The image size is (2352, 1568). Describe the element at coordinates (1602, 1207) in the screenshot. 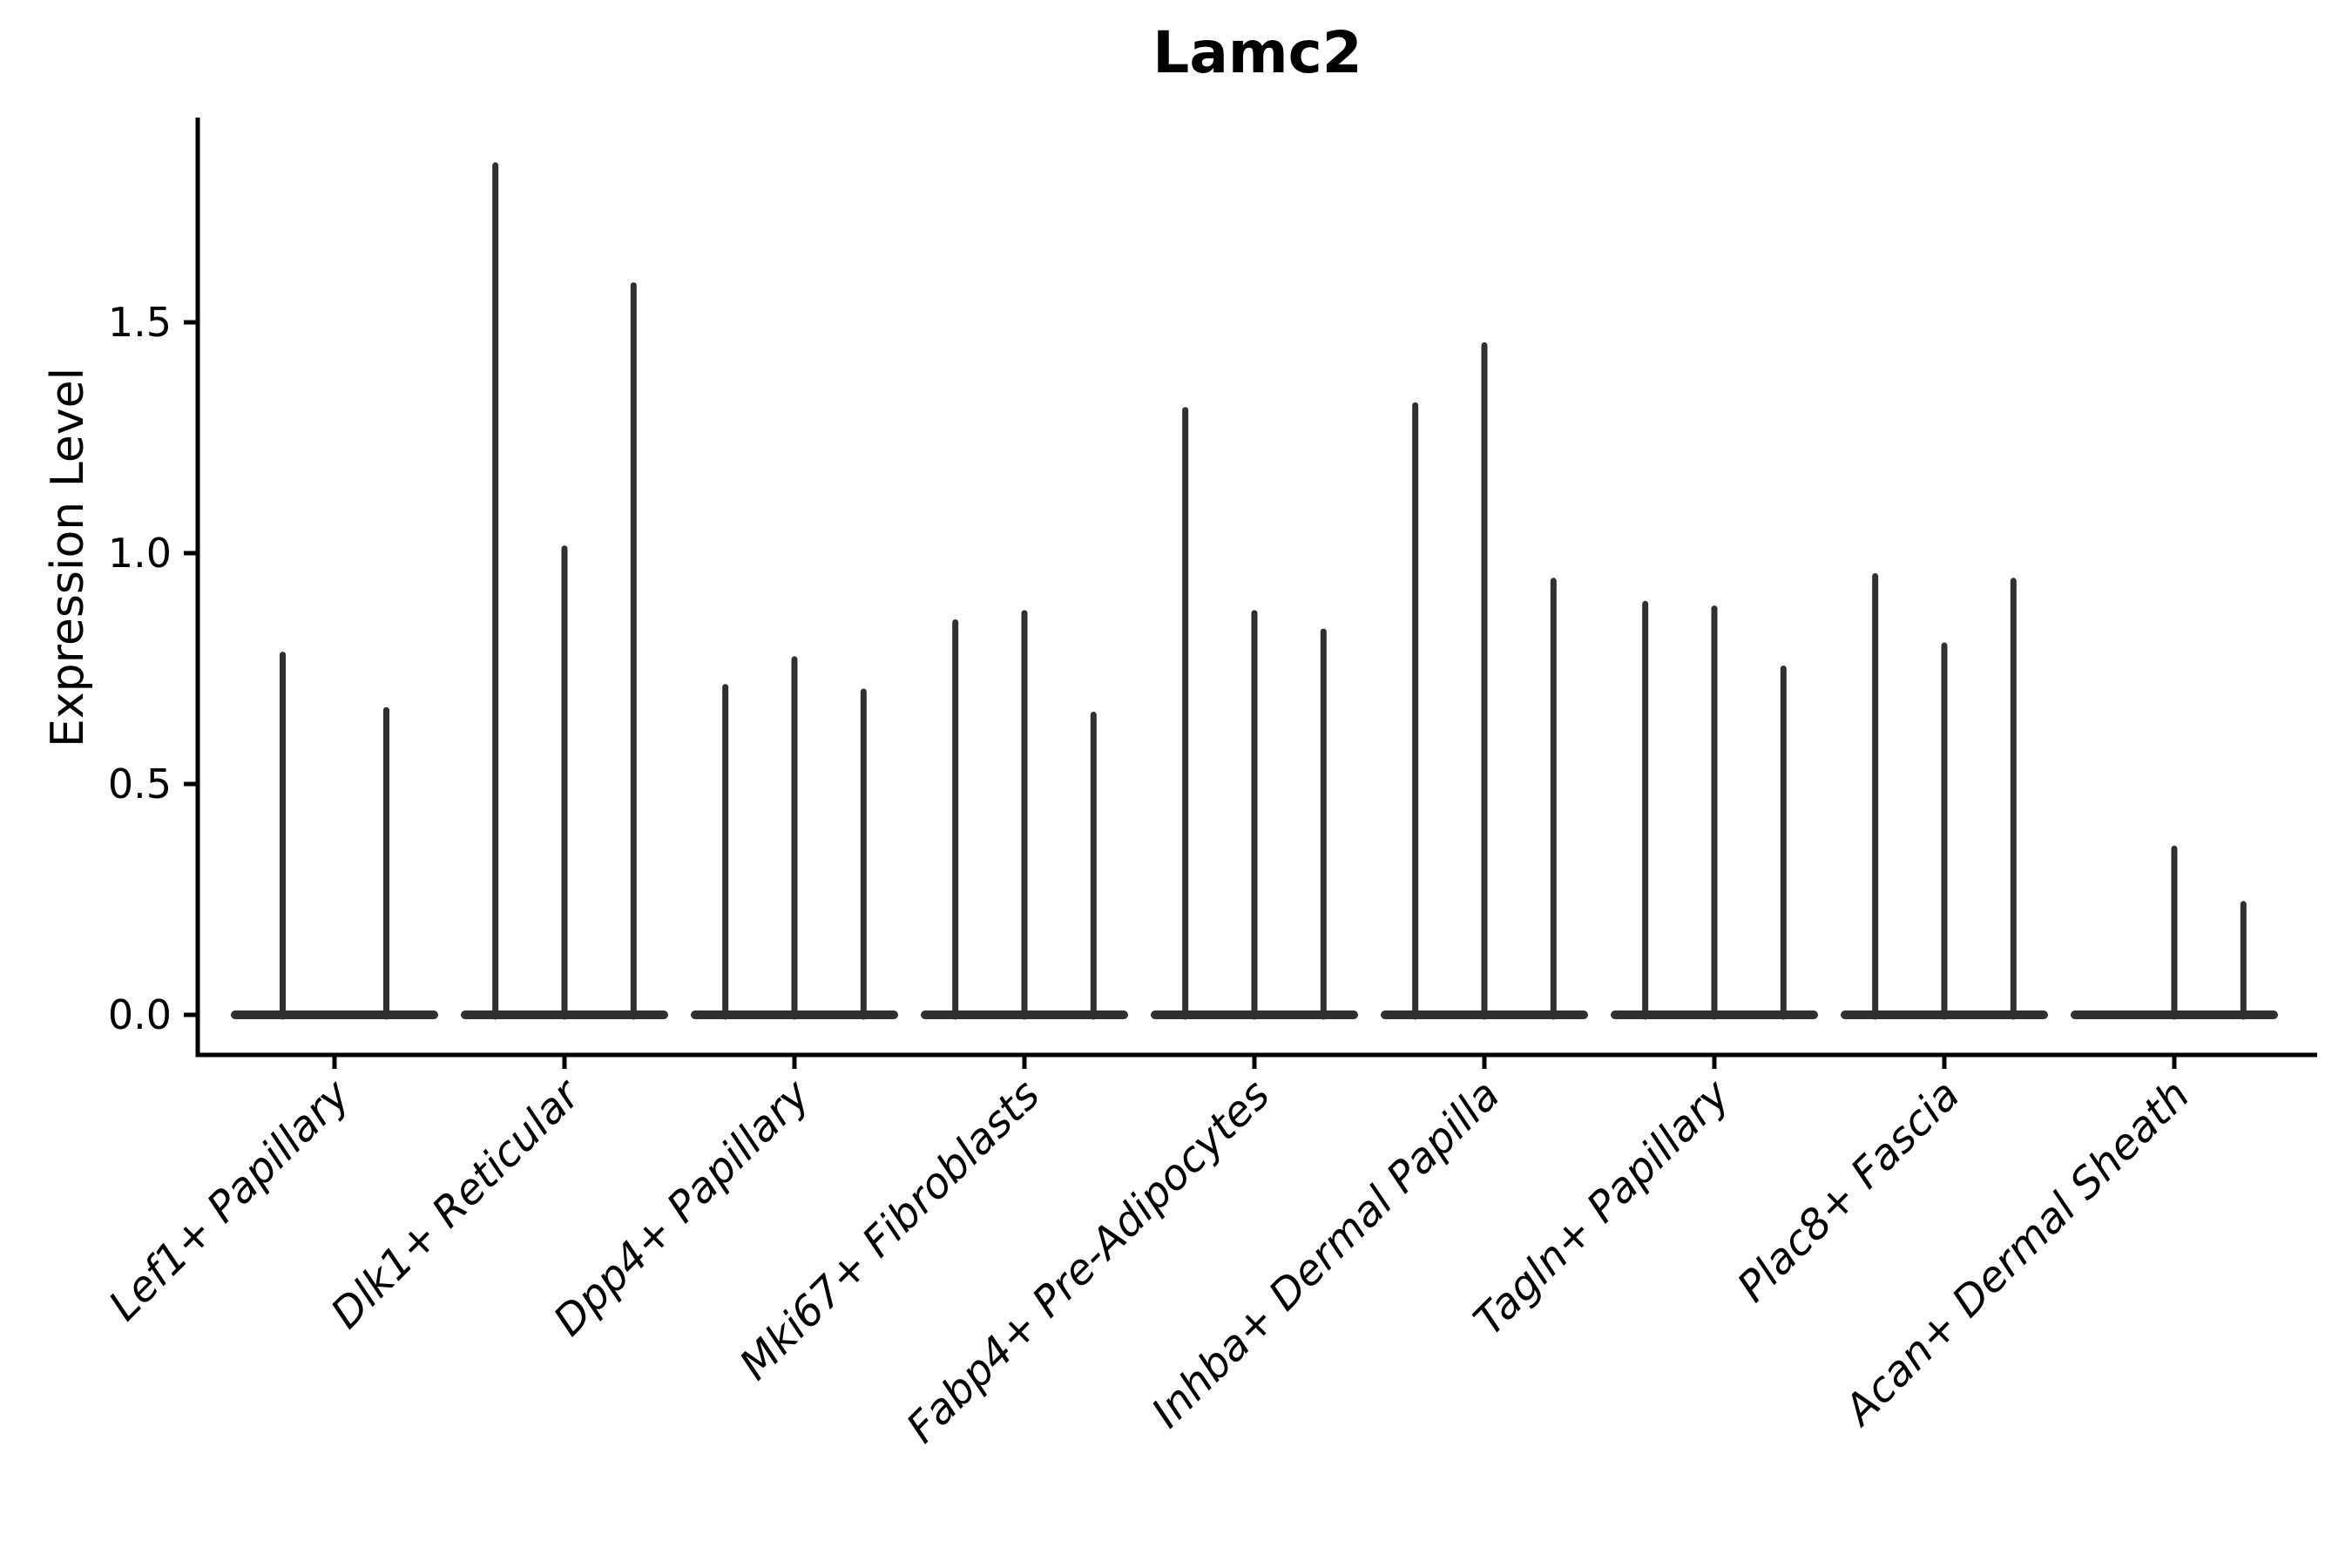

I see `x-tick-label: Tagln+ Papillary` at that location.